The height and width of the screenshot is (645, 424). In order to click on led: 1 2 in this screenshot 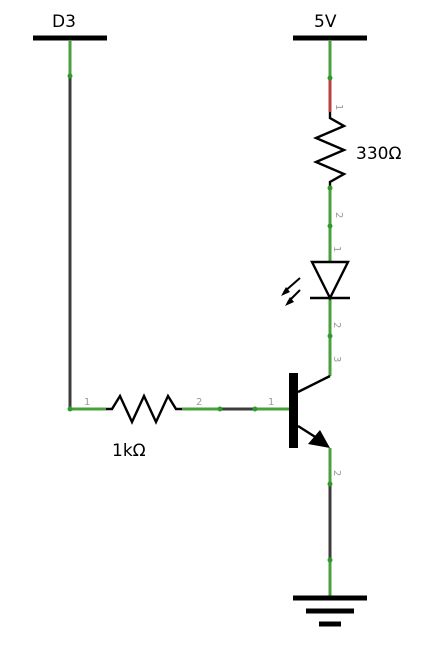, I will do `click(315, 287)`.